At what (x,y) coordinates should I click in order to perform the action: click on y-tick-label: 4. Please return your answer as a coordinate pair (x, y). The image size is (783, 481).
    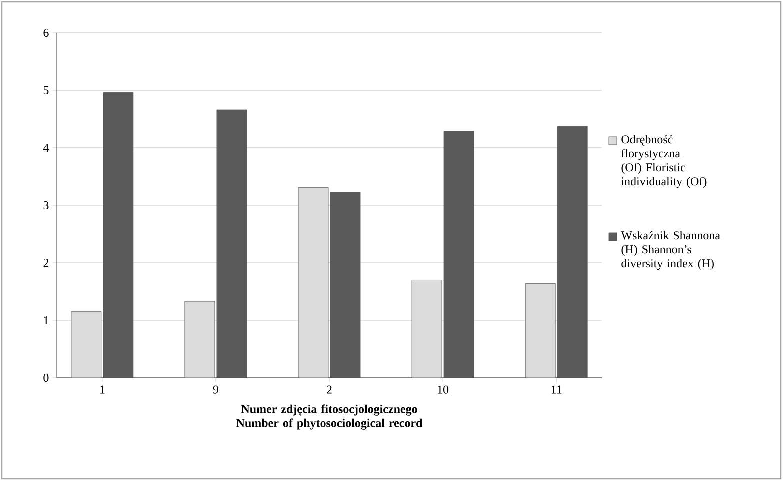
    Looking at the image, I should click on (46, 148).